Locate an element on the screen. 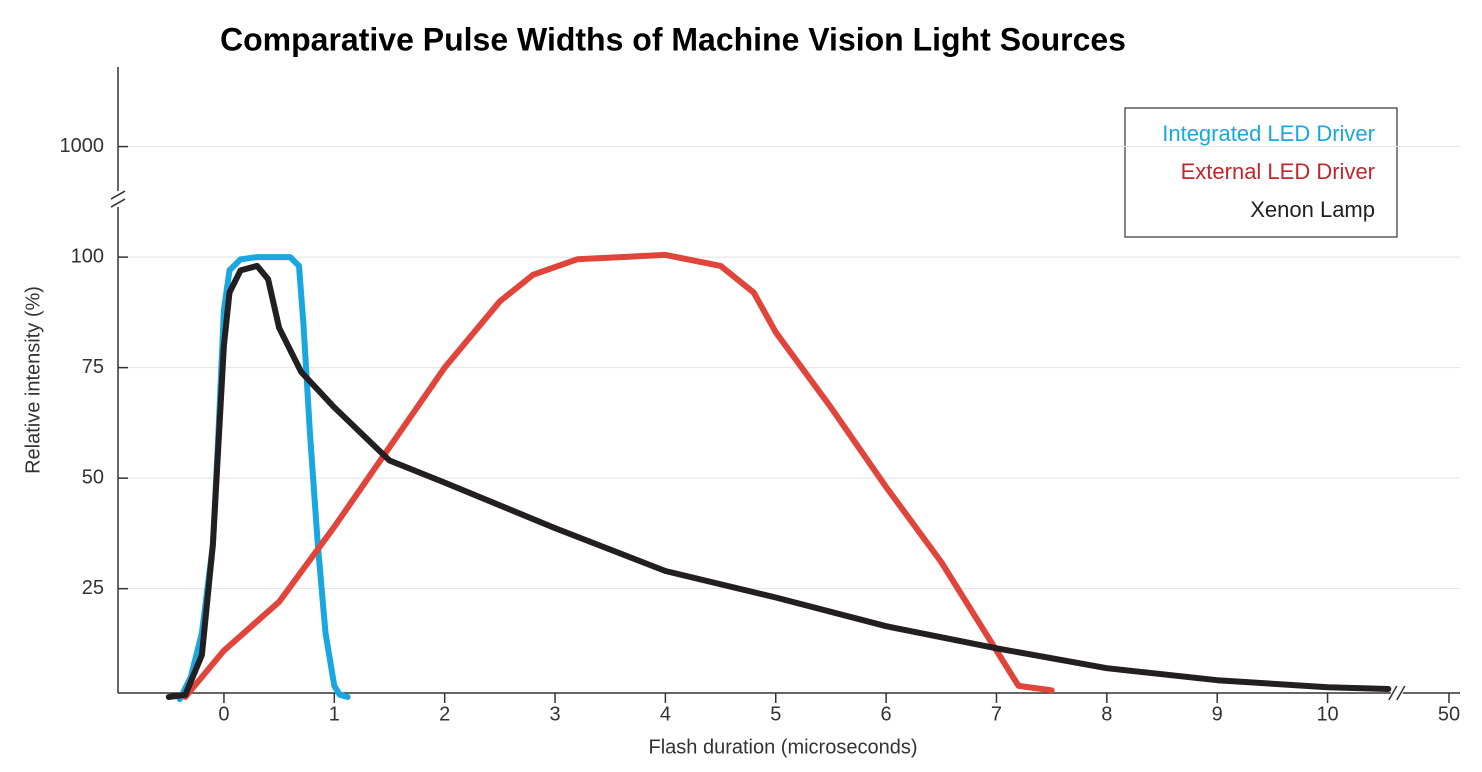 This screenshot has width=1482, height=772. y-tick-label: 75 is located at coordinates (93, 367).